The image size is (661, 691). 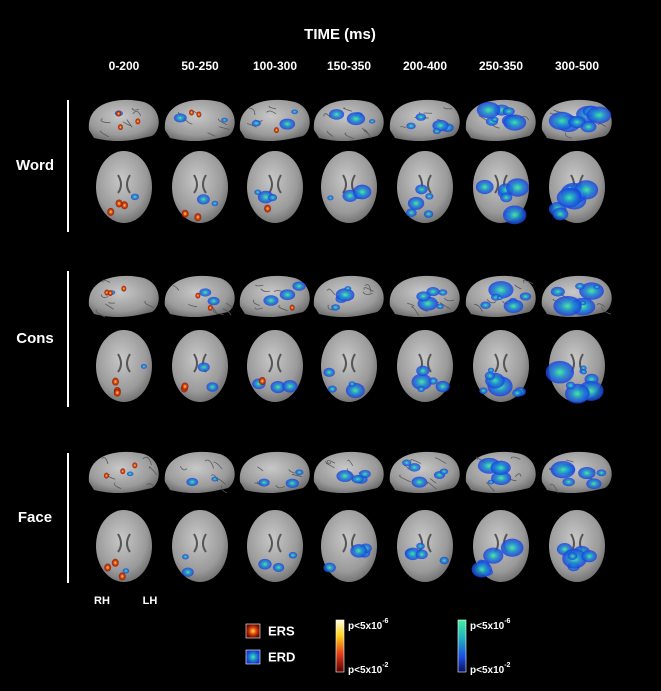 I want to click on lateral-brain, so click(x=199, y=120).